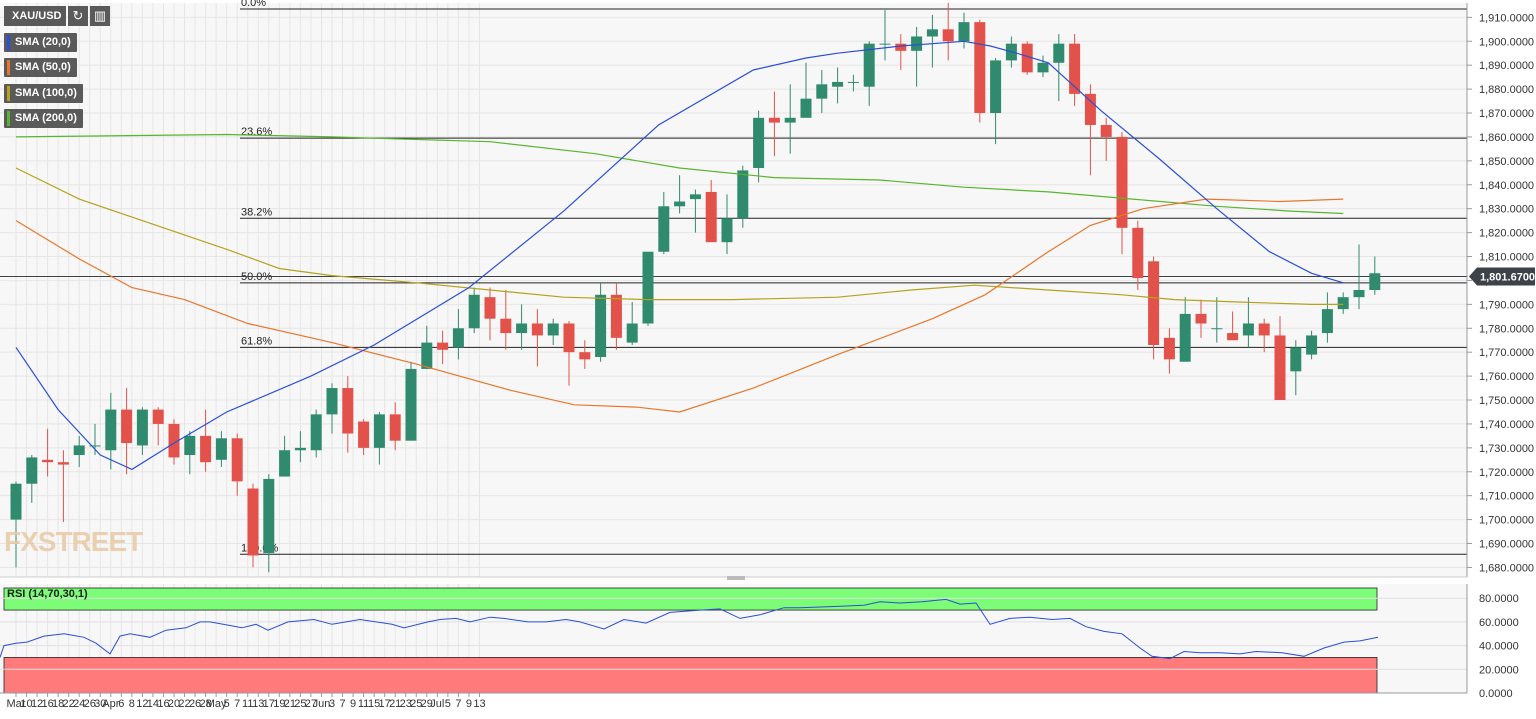 This screenshot has height=719, width=1536. What do you see at coordinates (1506, 234) in the screenshot?
I see `y-tick-label: 1,820.0000` at bounding box center [1506, 234].